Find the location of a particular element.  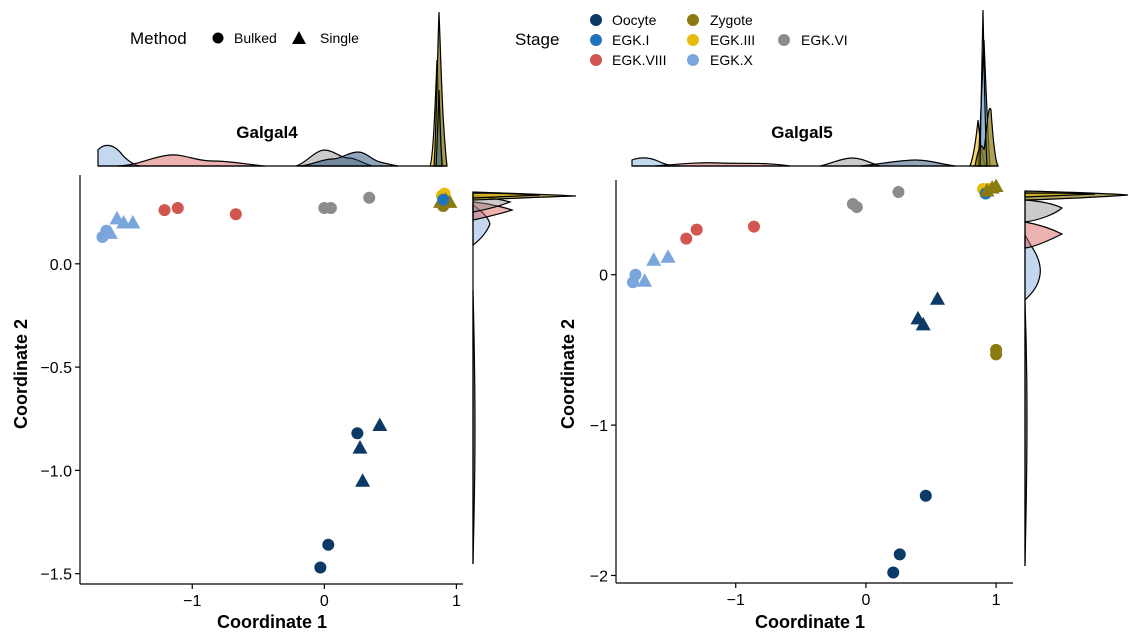

legend-method-bulked: Bulked is located at coordinates (255, 38).